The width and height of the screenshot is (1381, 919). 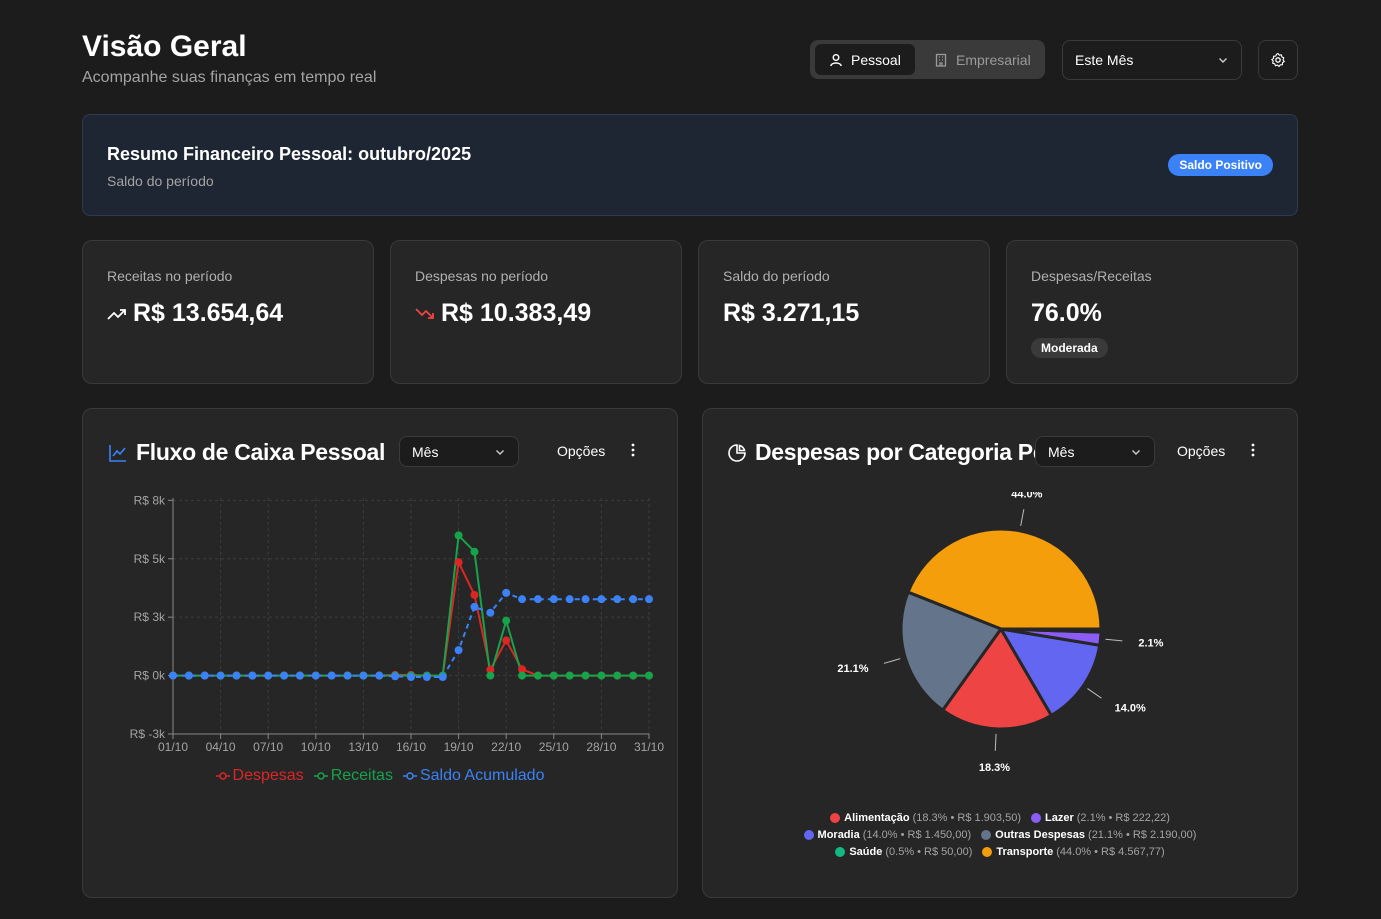 I want to click on legend-text: Outras Despesas (21.1% • R$ 2.190,00), so click(x=1095, y=835).